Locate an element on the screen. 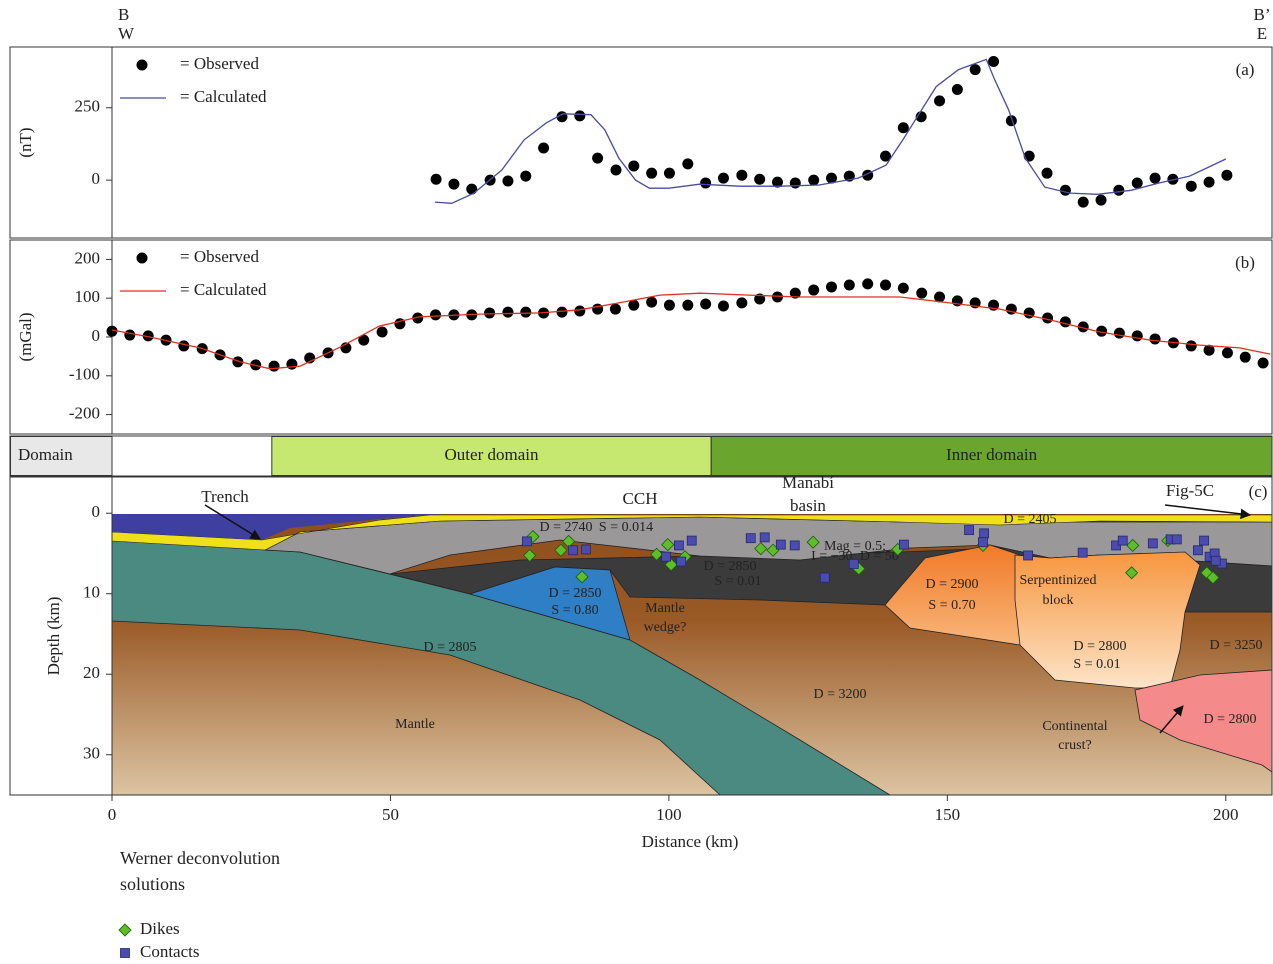  annotation: S = 0.70 is located at coordinates (951, 605).